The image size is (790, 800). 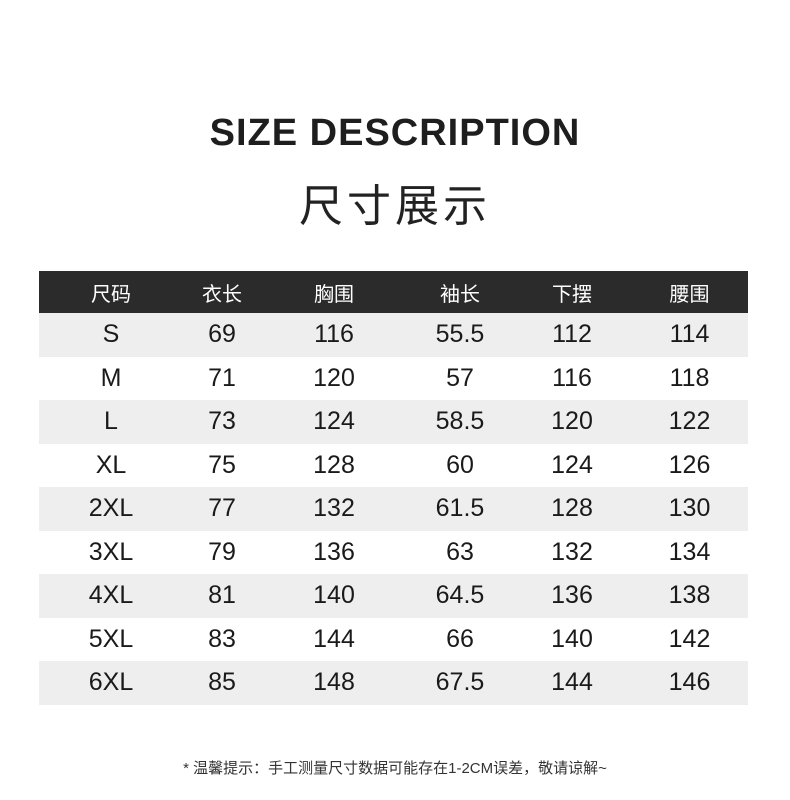 What do you see at coordinates (460, 508) in the screenshot?
I see `table-cell: 61.5` at bounding box center [460, 508].